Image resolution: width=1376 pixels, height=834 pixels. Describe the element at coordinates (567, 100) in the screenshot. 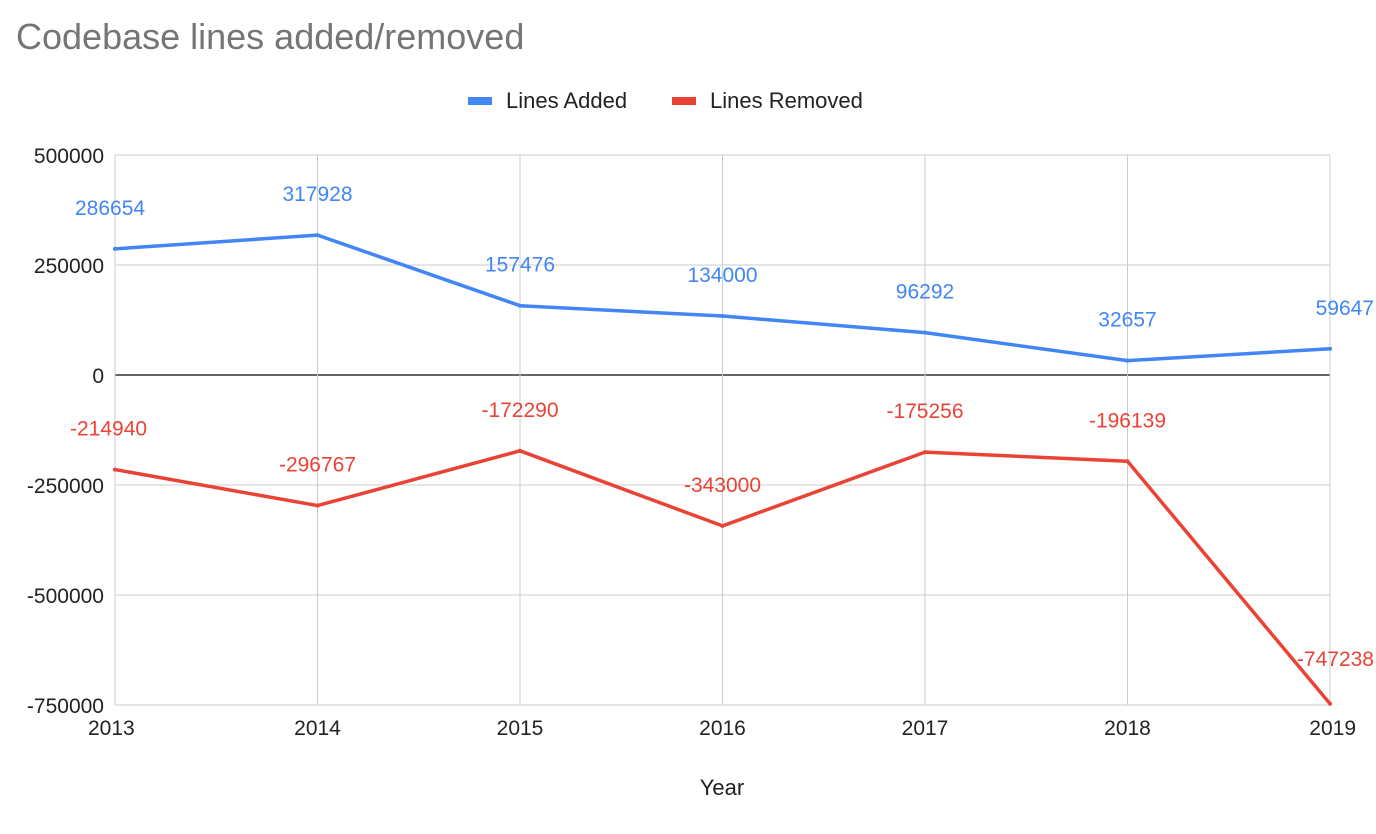

I see `legend-label-lines-added: Lines Added` at that location.